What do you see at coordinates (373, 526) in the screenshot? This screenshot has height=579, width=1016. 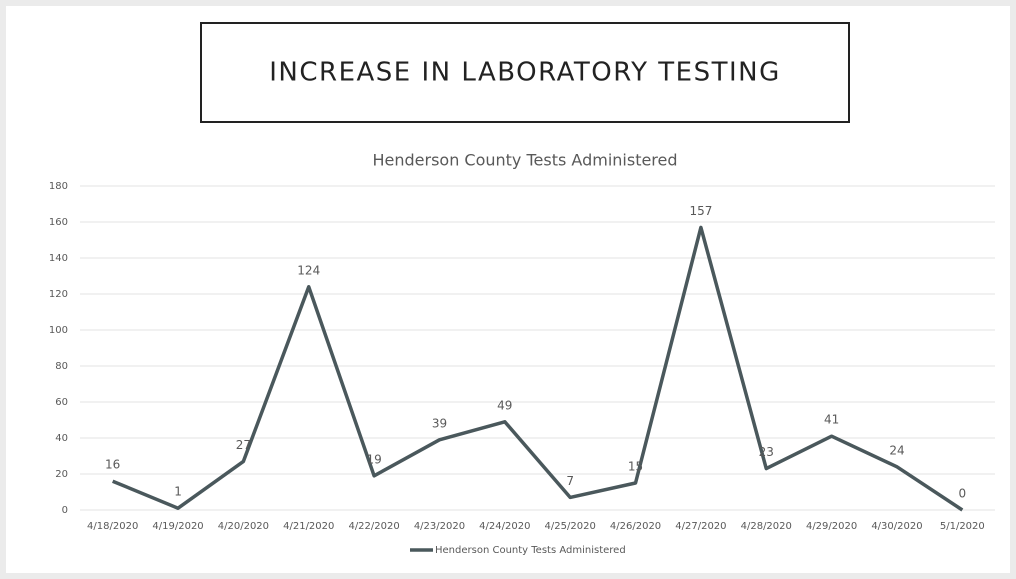 I see `x-tick-label: 4/22/2020` at bounding box center [373, 526].